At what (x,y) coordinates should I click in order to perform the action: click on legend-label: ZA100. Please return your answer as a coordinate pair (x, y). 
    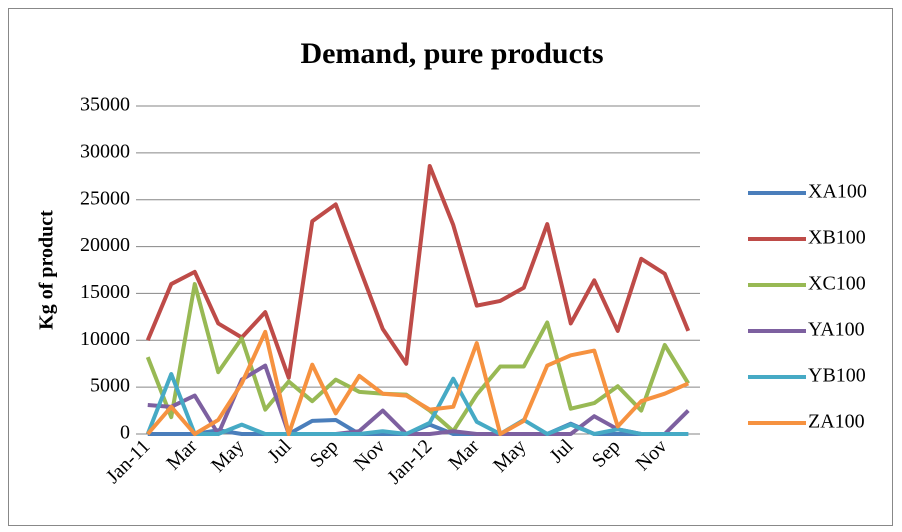
    Looking at the image, I should click on (836, 422).